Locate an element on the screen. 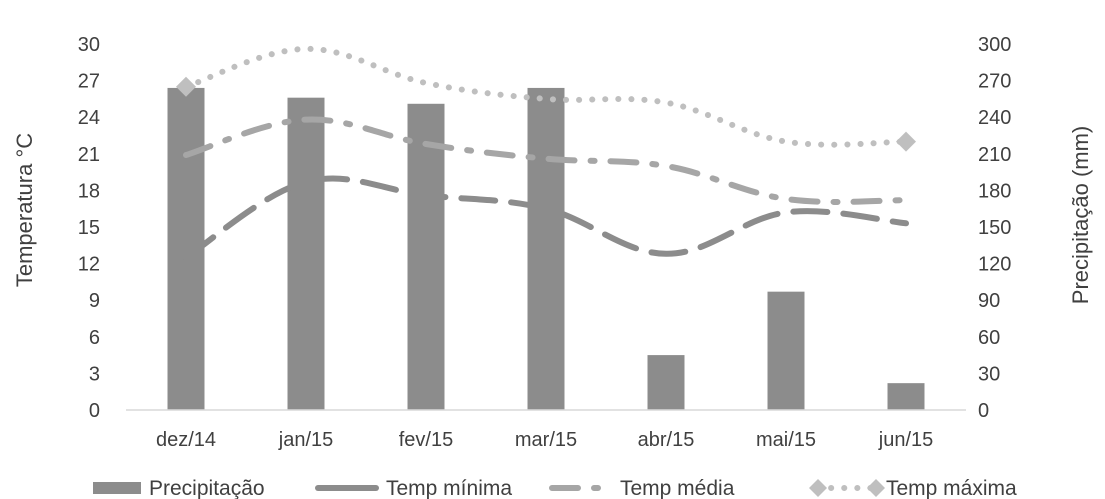 Image resolution: width=1105 pixels, height=499 pixels. right-axis-ticks: 0 30 60 90 120 150 180 210 240 270 300 is located at coordinates (994, 228).